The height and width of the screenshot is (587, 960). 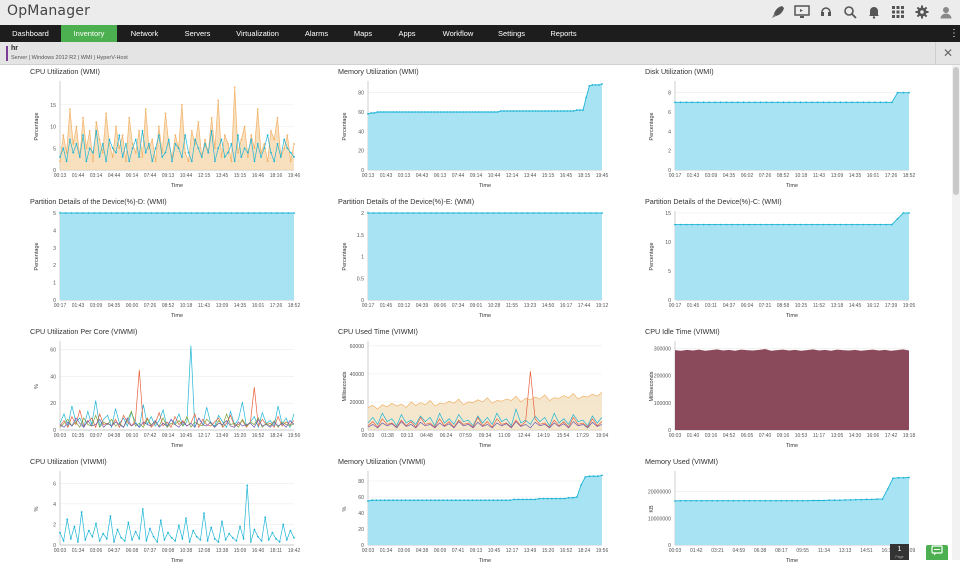 What do you see at coordinates (747, 176) in the screenshot?
I see `x-tick-label: 06:02` at bounding box center [747, 176].